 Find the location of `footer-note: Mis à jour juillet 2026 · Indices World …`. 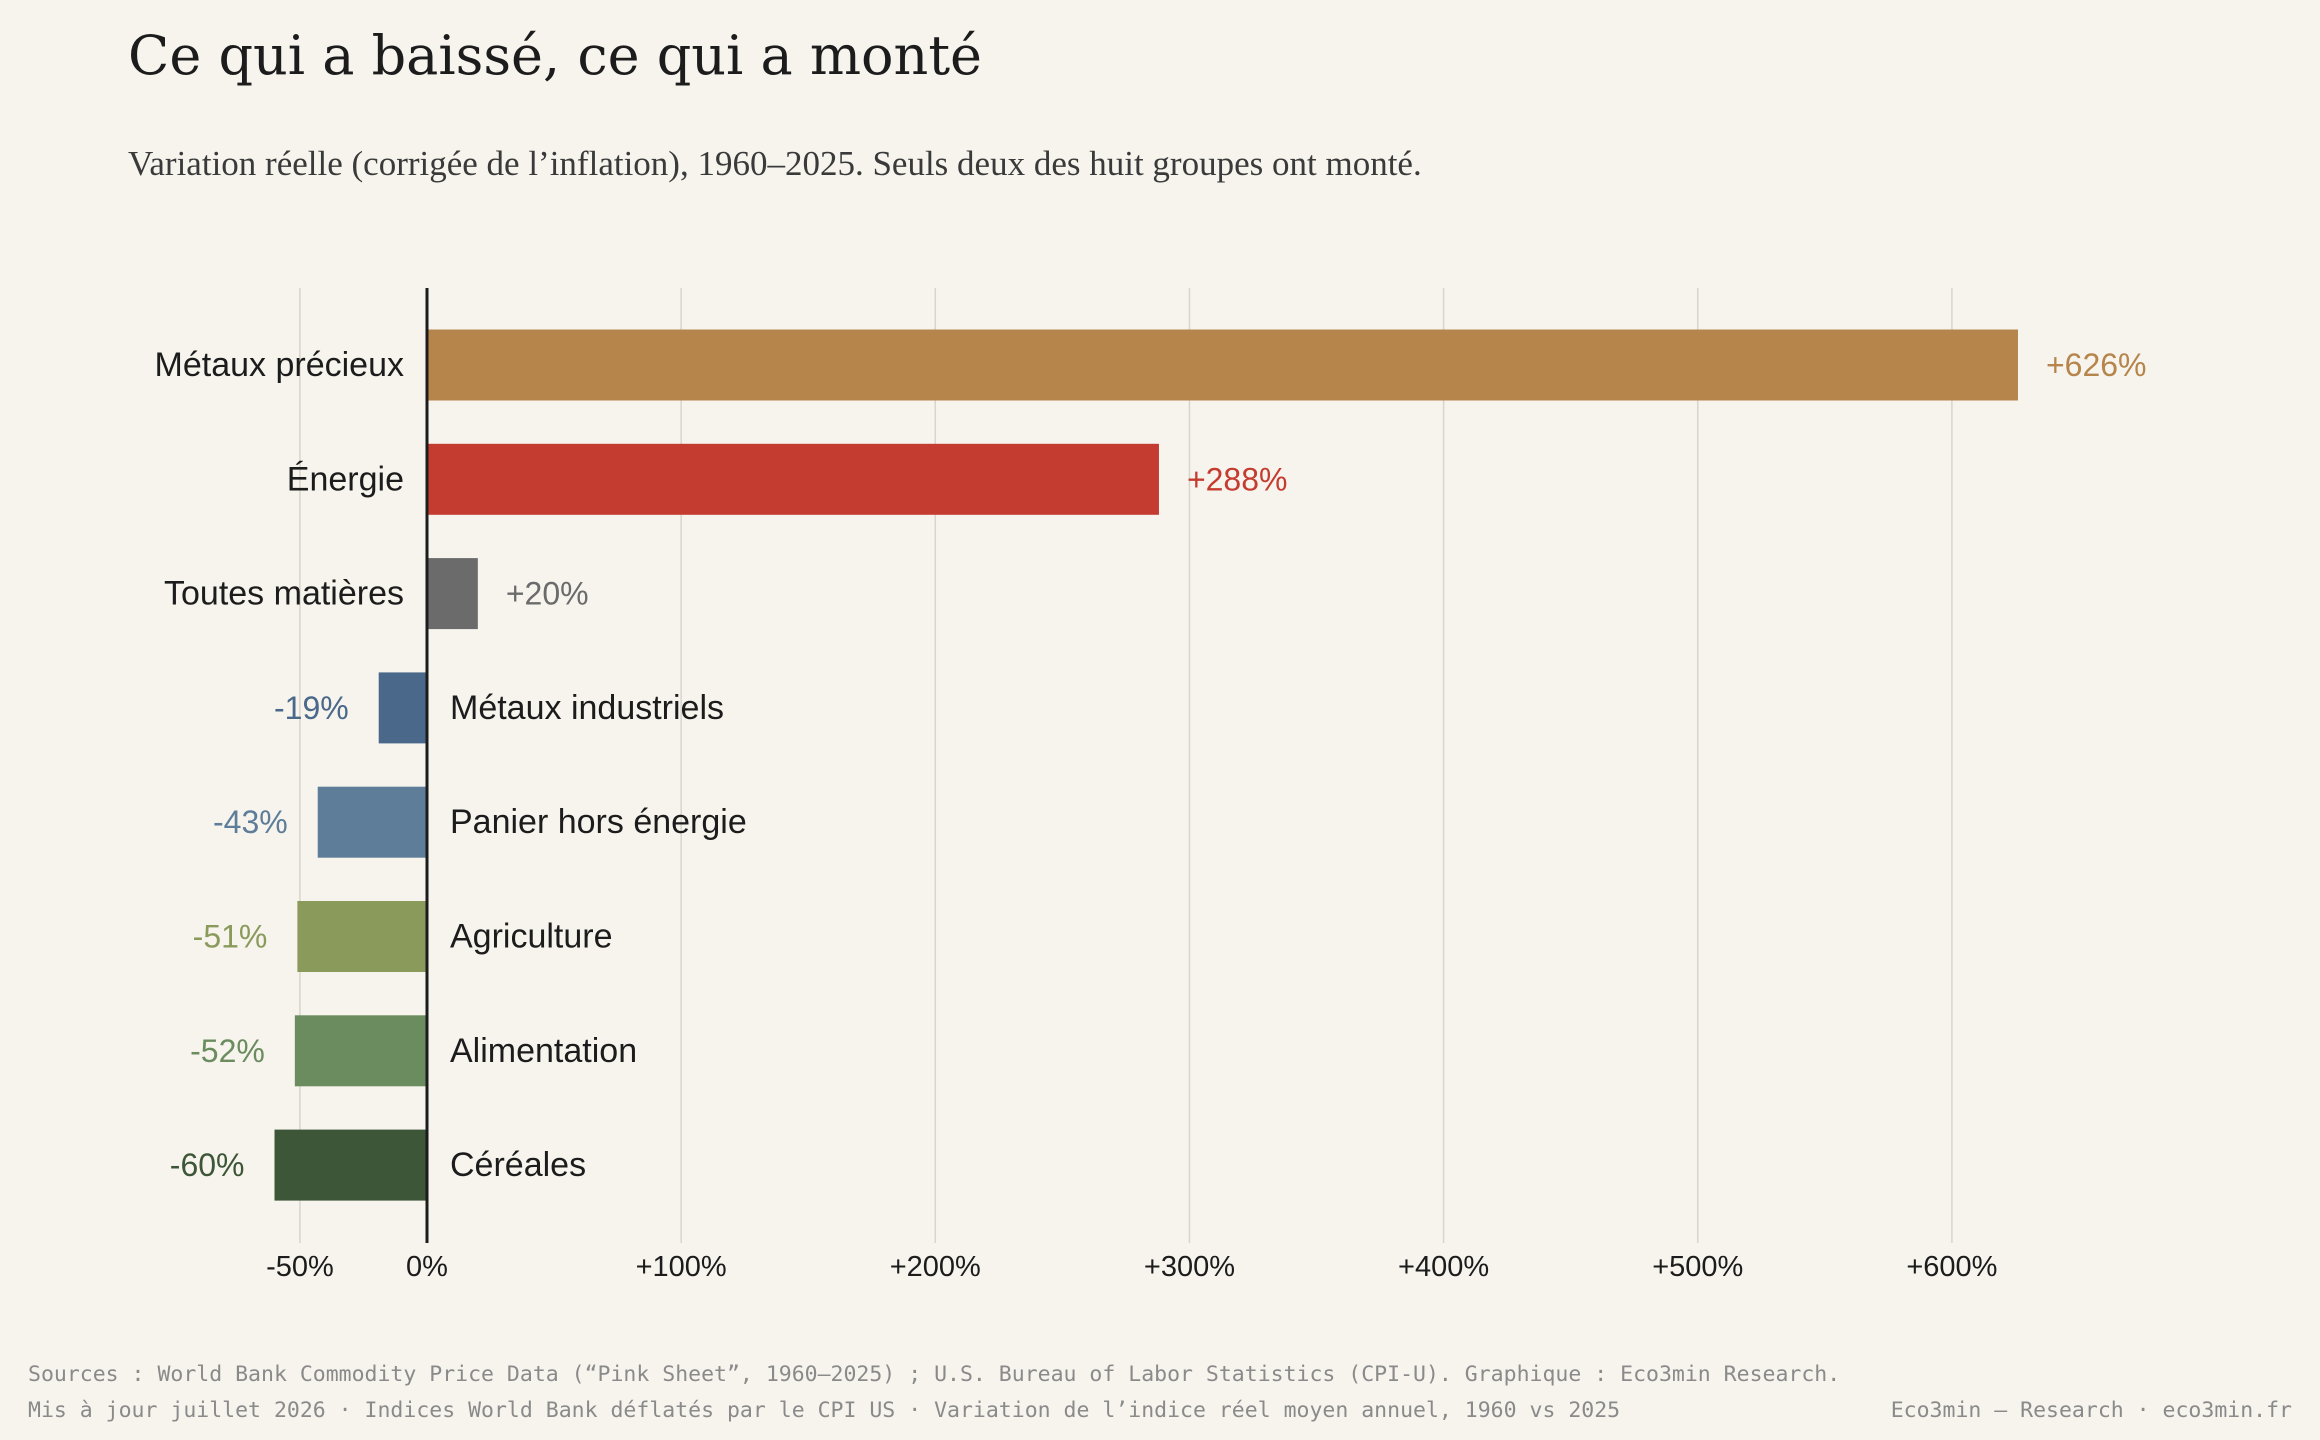

footer-note: Mis à jour juillet 2026 · Indices World … is located at coordinates (824, 1410).